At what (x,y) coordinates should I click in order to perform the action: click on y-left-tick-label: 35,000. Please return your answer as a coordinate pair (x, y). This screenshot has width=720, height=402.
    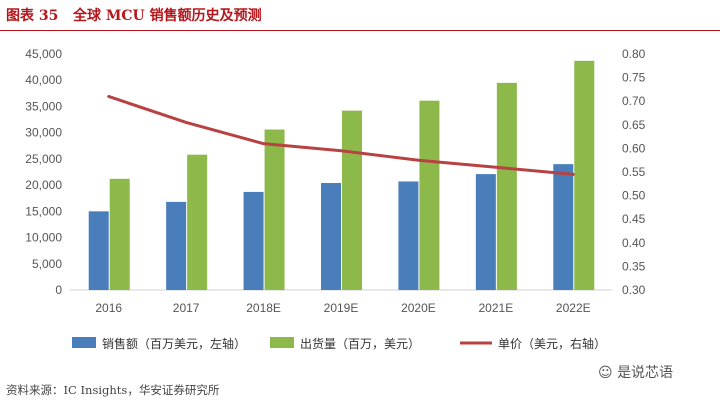
    Looking at the image, I should click on (43, 106).